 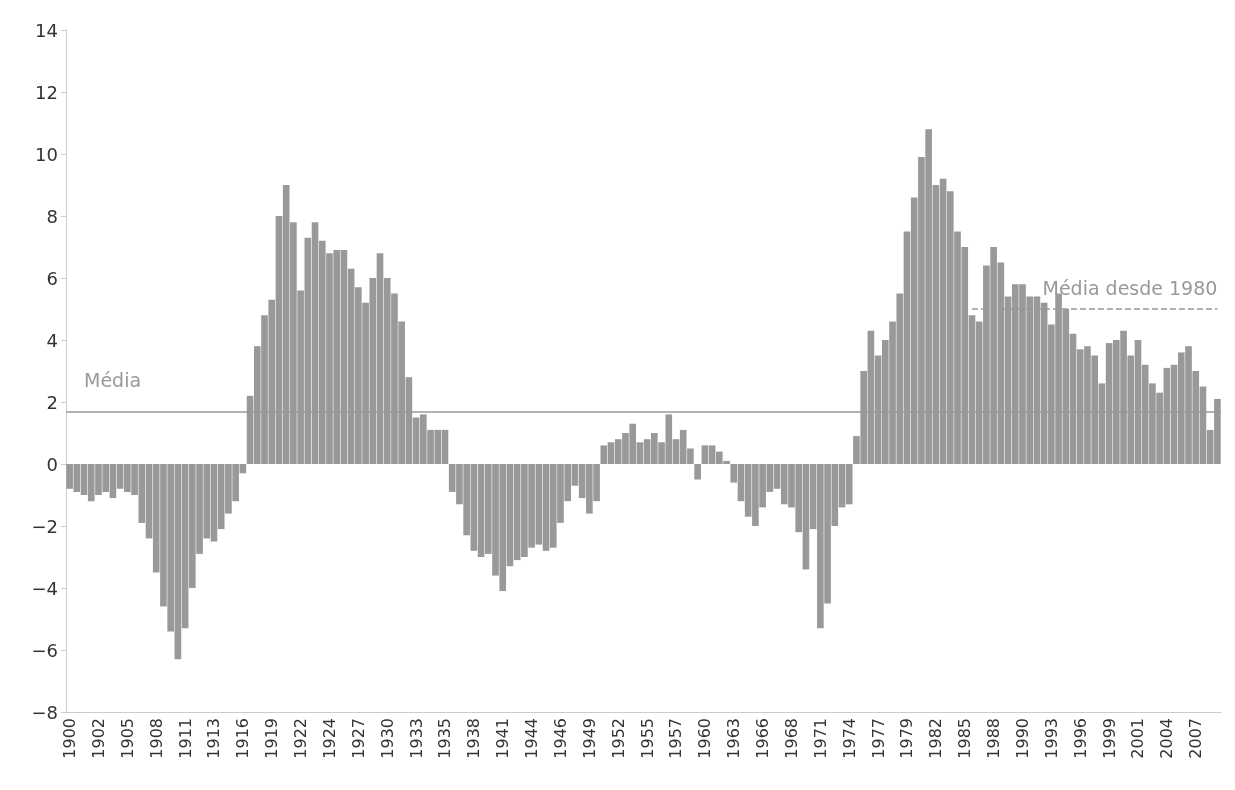 What do you see at coordinates (1167, 738) in the screenshot?
I see `x-tick-label: 2004` at bounding box center [1167, 738].